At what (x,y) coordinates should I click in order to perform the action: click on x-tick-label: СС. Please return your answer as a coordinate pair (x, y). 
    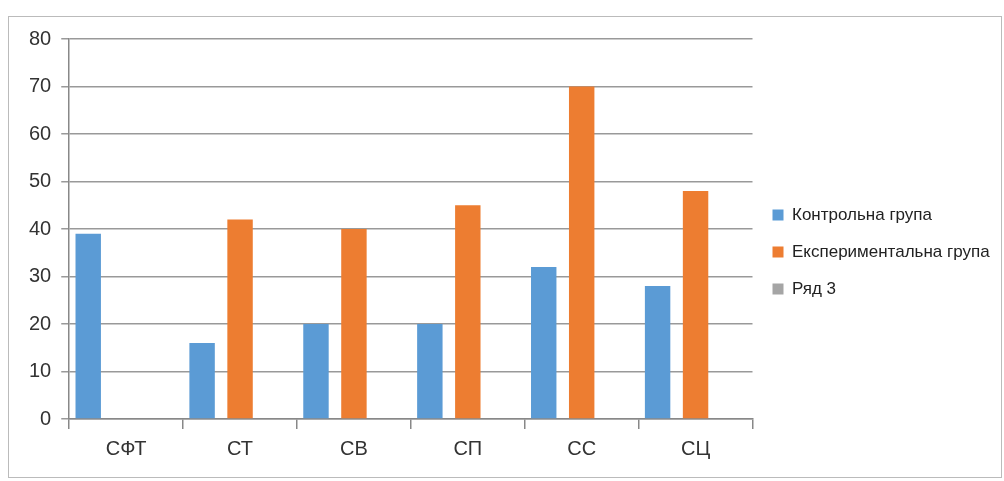
    Looking at the image, I should click on (582, 447).